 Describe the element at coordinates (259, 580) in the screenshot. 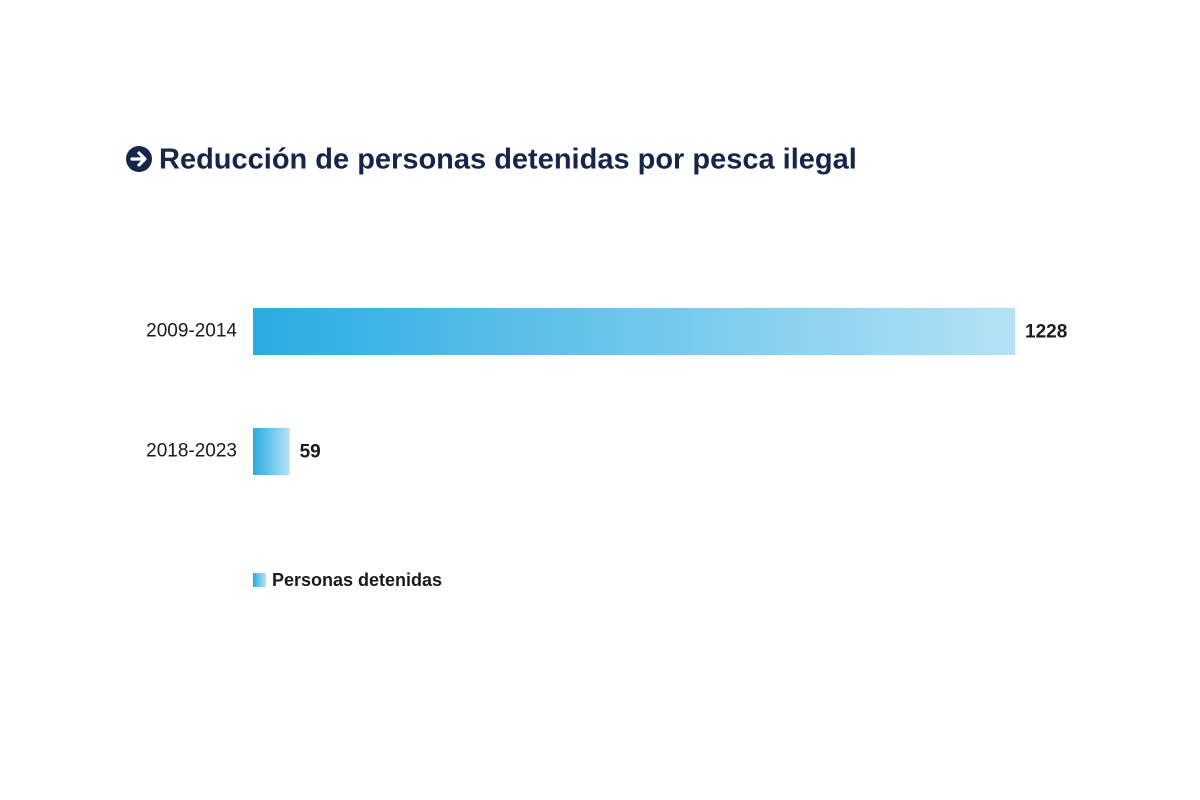

I see `legend-swatch` at that location.